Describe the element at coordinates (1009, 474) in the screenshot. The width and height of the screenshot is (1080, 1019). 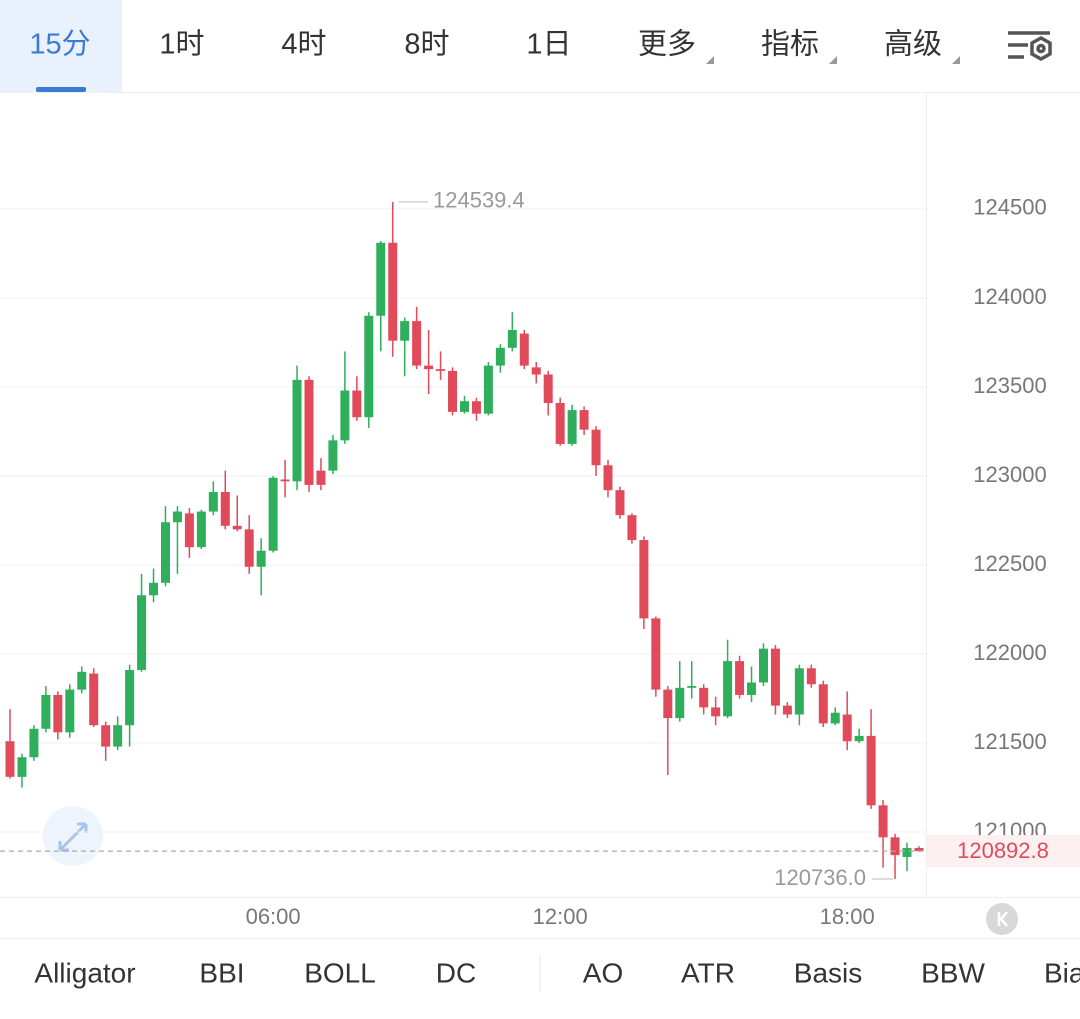
I see `y-tick-label: 123000` at that location.